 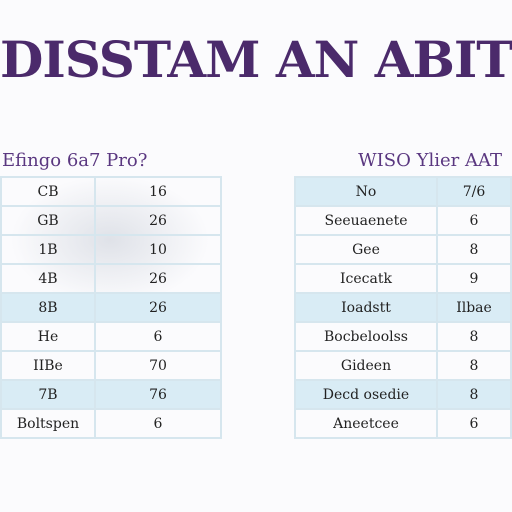 I want to click on table-row: He 6, so click(x=111, y=336).